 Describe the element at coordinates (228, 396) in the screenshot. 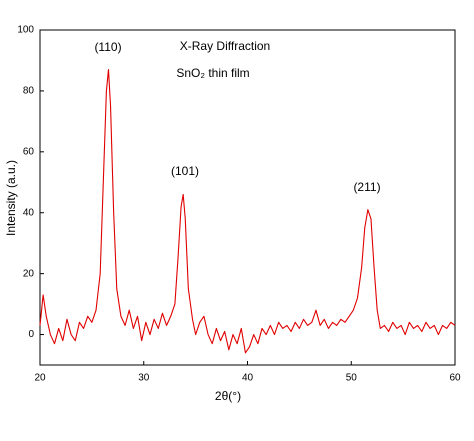

I see `x-axis-label: 2θ(°)` at that location.